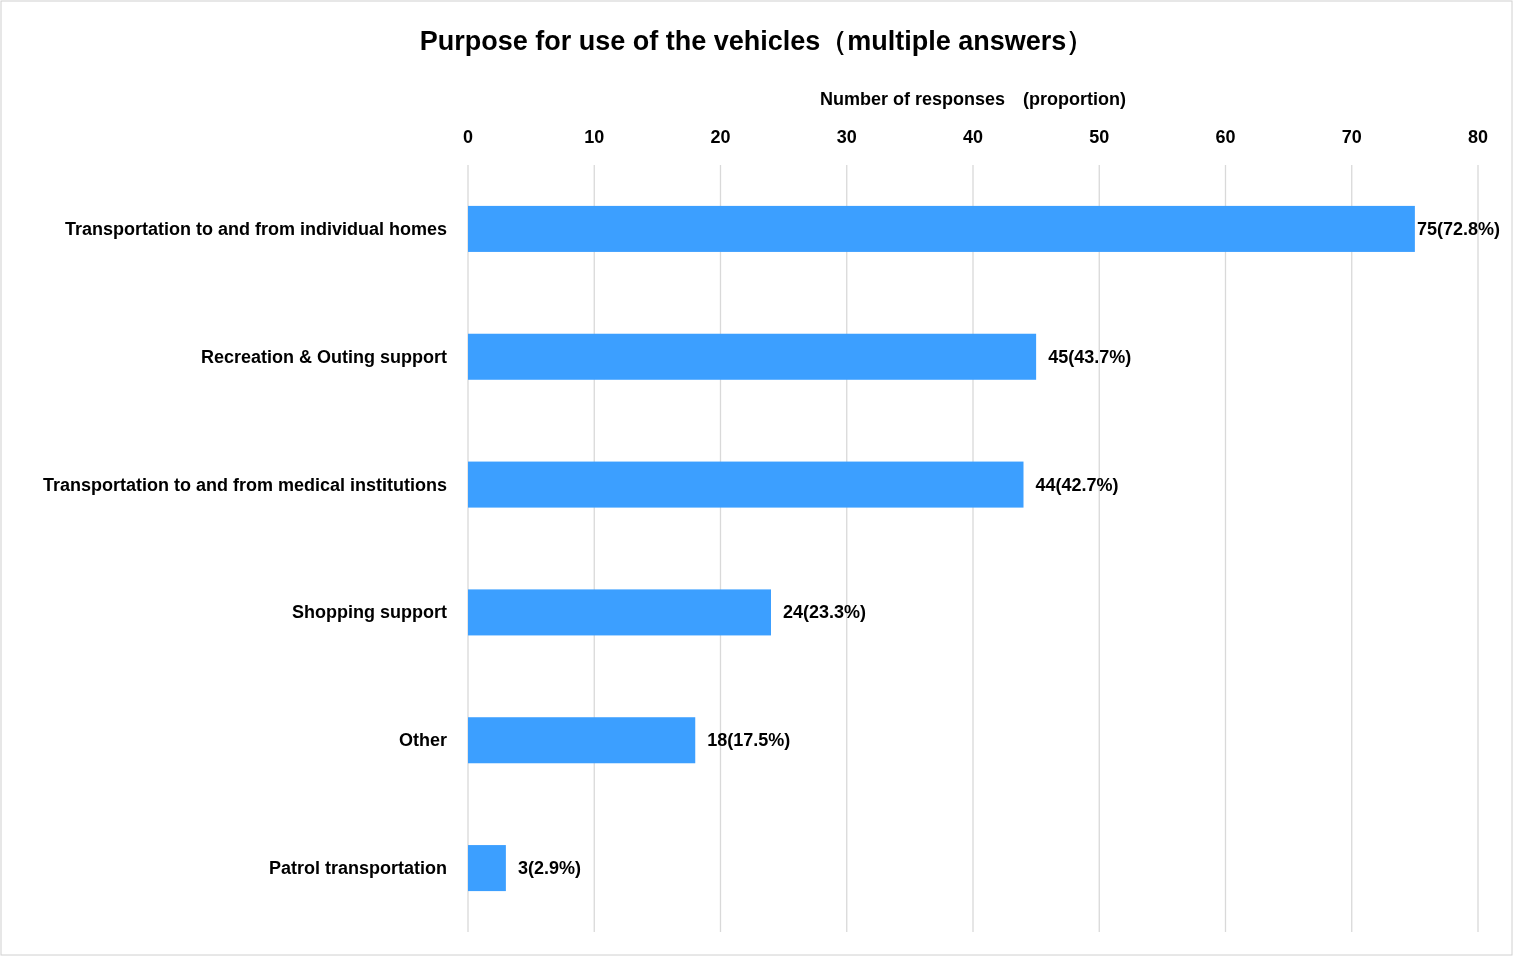  What do you see at coordinates (357, 868) in the screenshot?
I see `y-tick-label: Patrol transportation` at bounding box center [357, 868].